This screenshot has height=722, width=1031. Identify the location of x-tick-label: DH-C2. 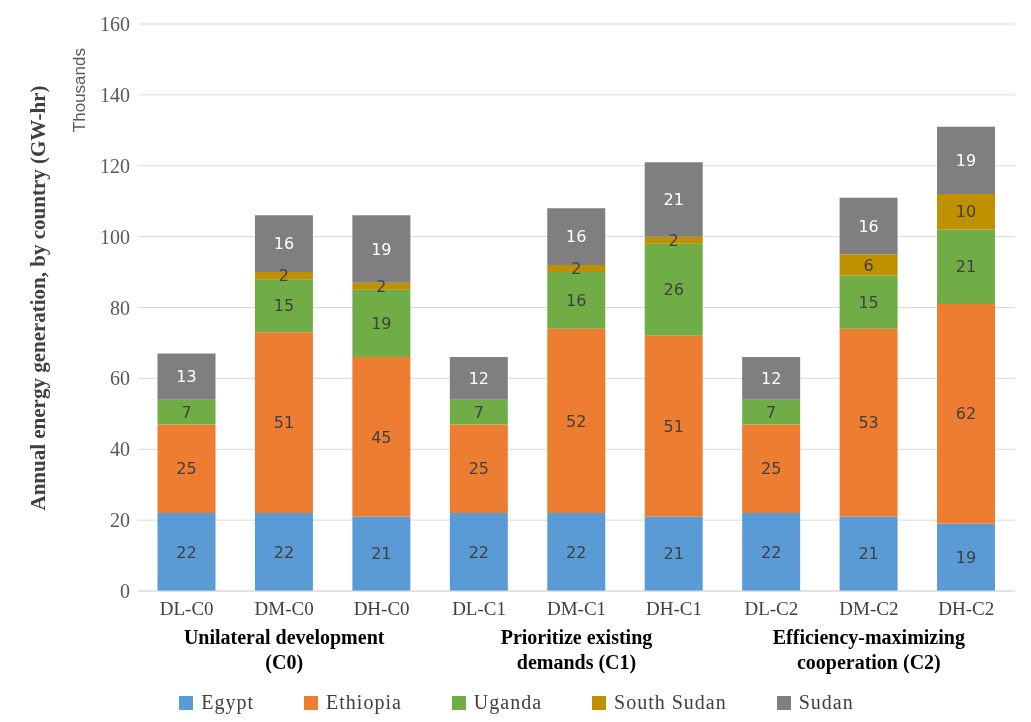
(966, 608).